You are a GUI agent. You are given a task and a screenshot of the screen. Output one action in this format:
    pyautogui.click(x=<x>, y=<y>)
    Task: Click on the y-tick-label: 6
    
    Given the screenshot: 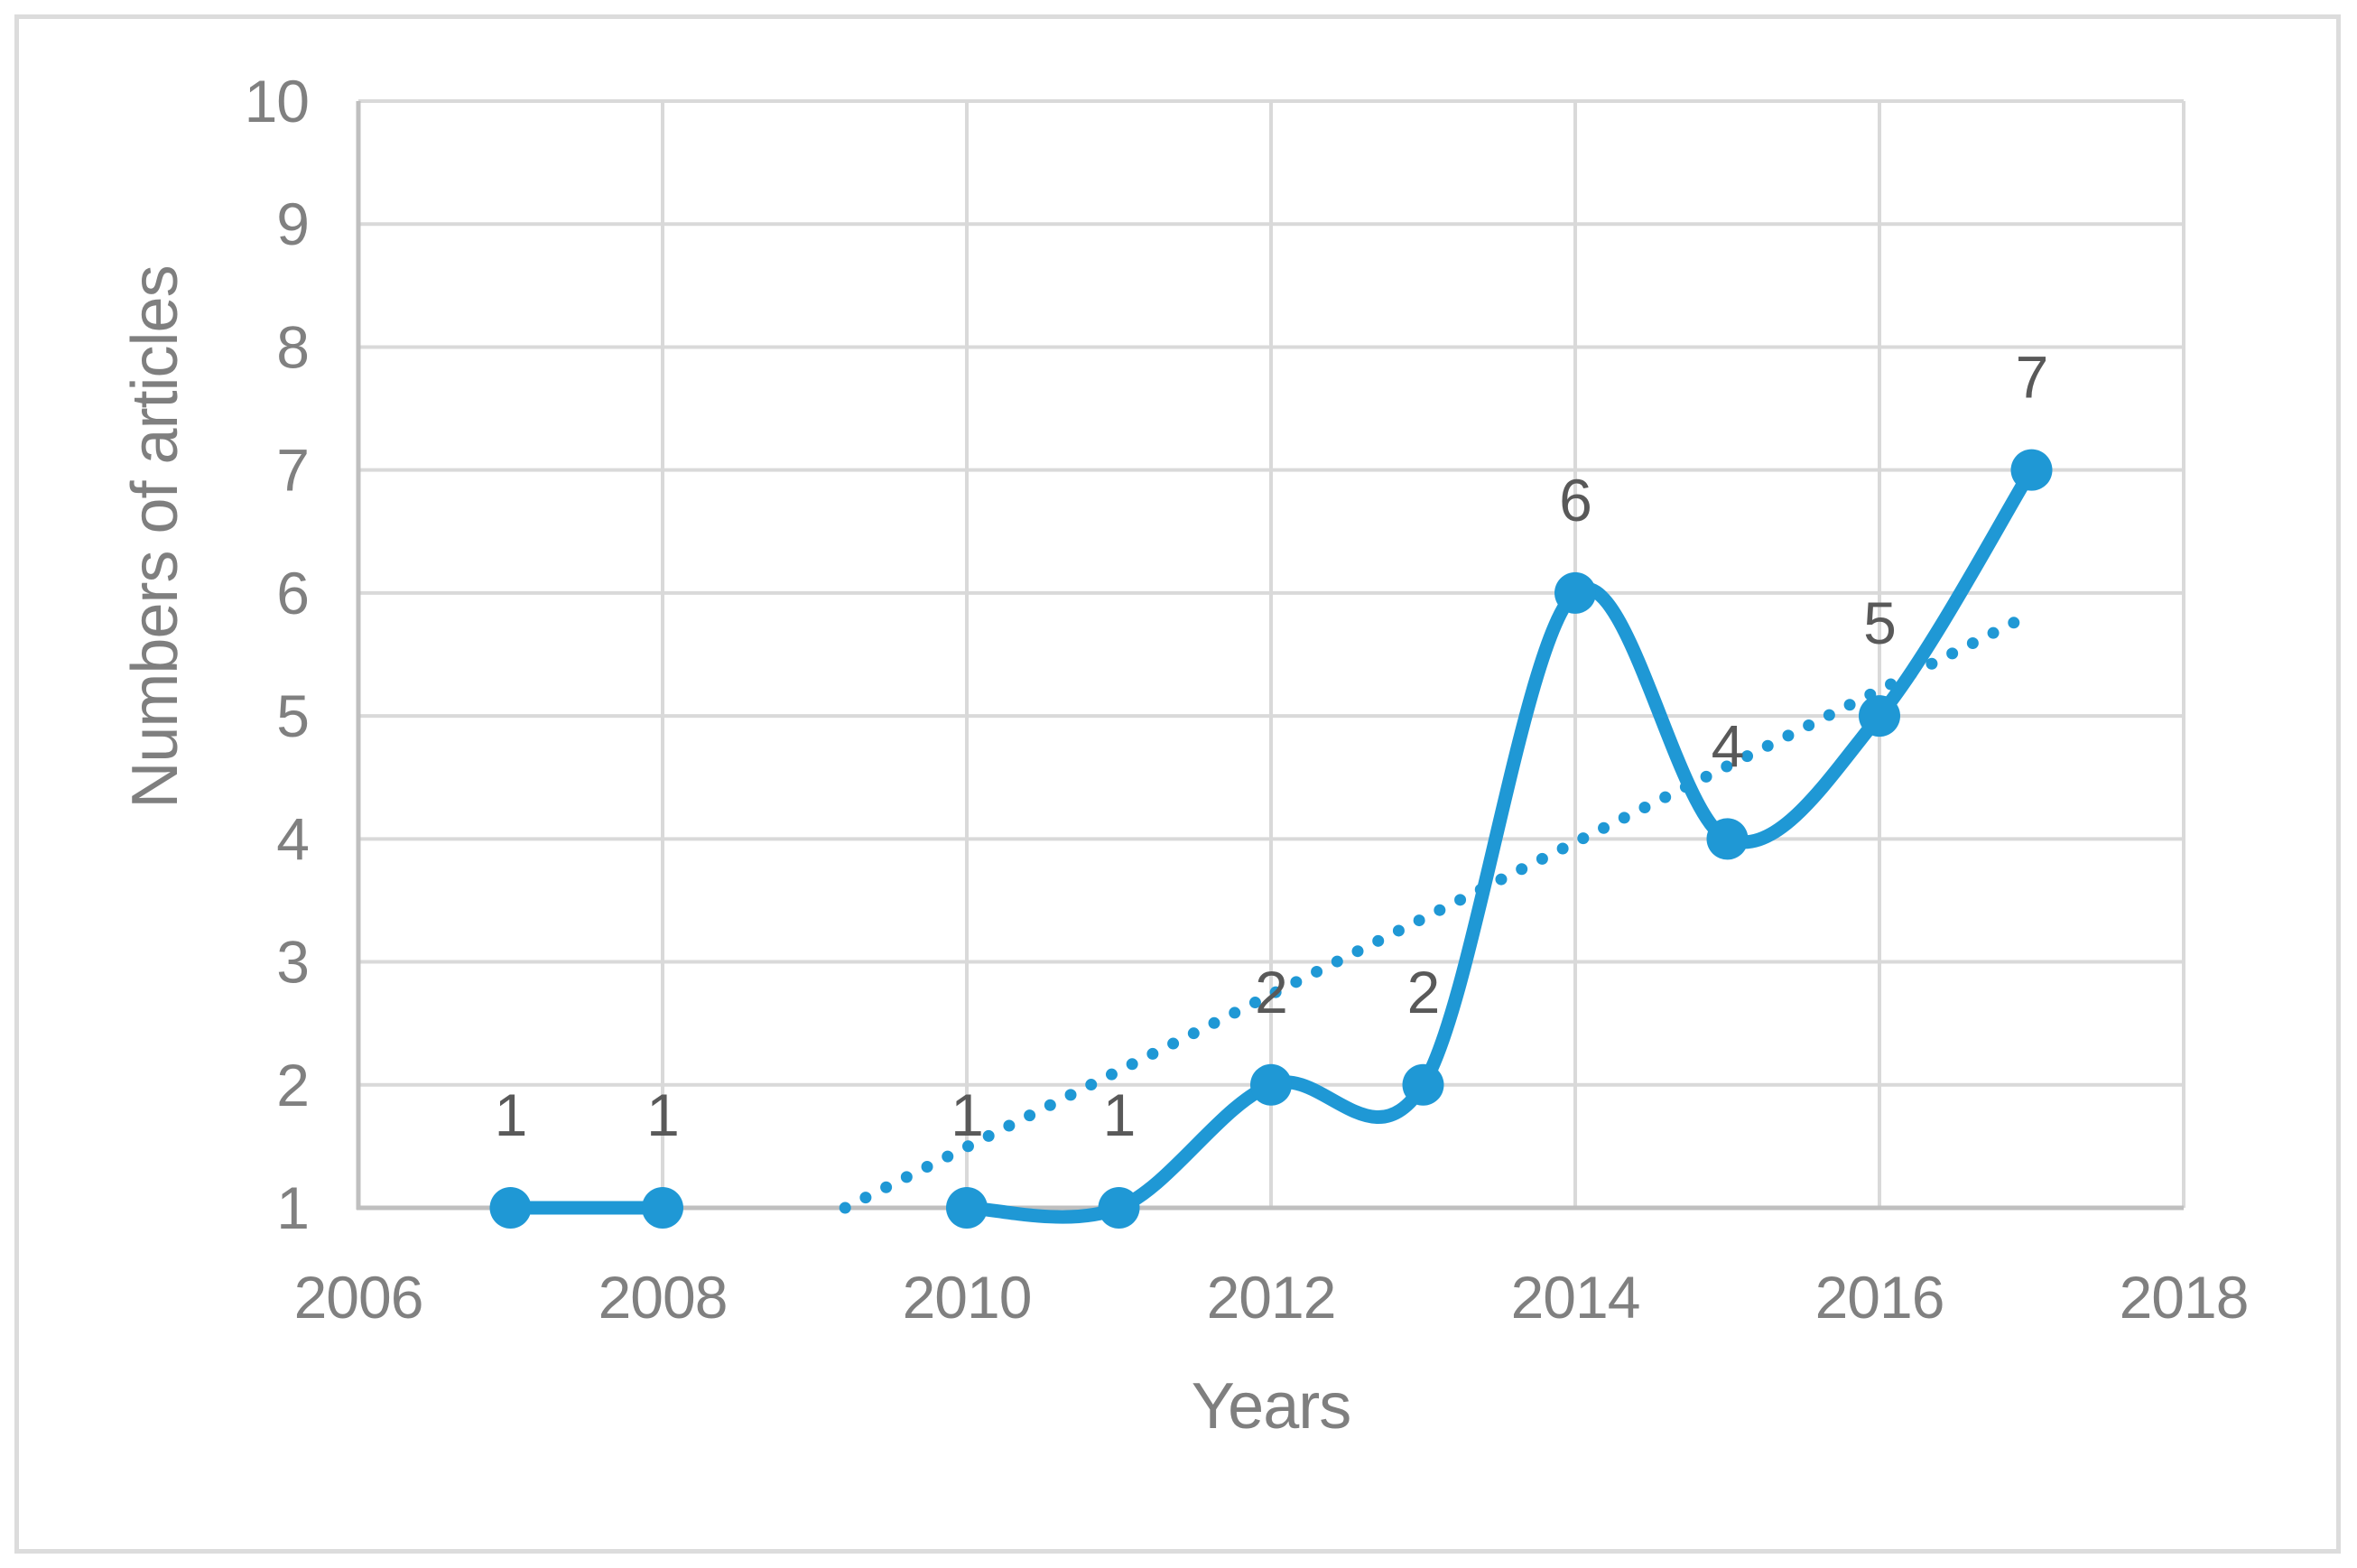 What is the action you would take?
    pyautogui.click(x=292, y=593)
    